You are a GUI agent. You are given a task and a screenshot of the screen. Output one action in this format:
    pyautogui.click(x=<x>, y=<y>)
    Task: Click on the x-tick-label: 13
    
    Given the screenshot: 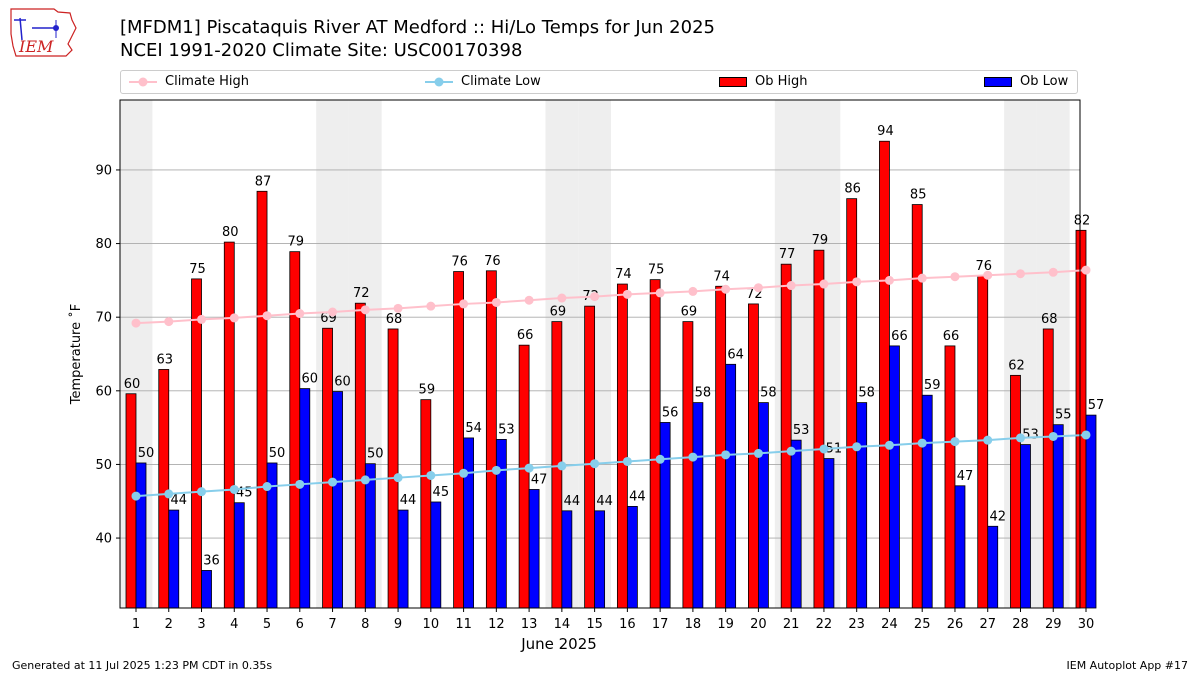 What is the action you would take?
    pyautogui.click(x=529, y=624)
    